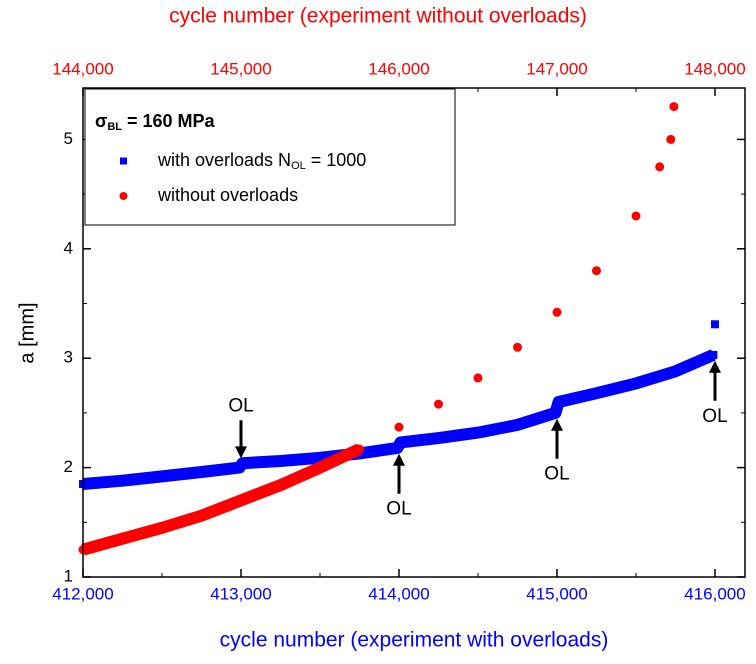 The width and height of the screenshot is (756, 664). Describe the element at coordinates (114, 127) in the screenshot. I see `legend-title-sub: BL` at that location.